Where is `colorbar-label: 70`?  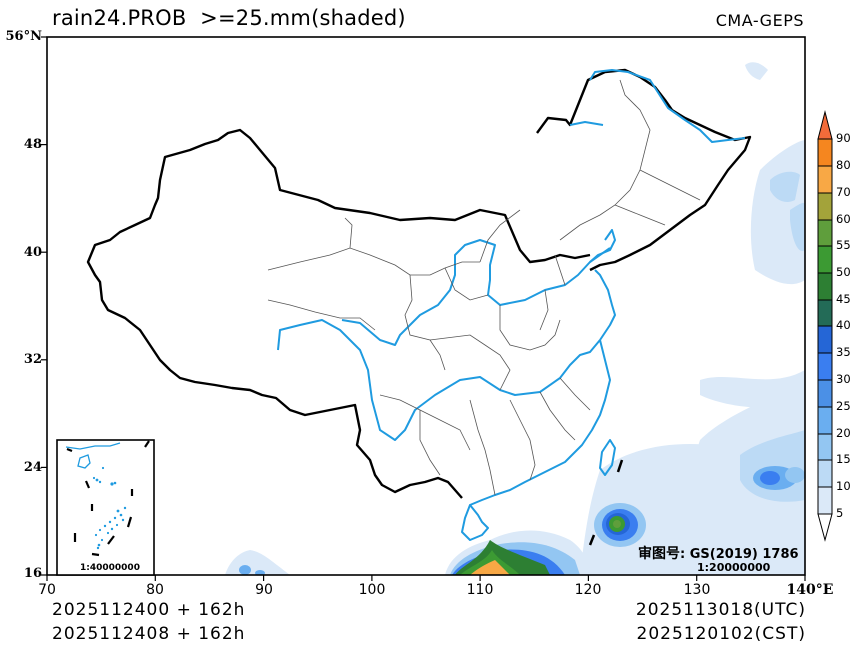 colorbar-label: 70 is located at coordinates (843, 192).